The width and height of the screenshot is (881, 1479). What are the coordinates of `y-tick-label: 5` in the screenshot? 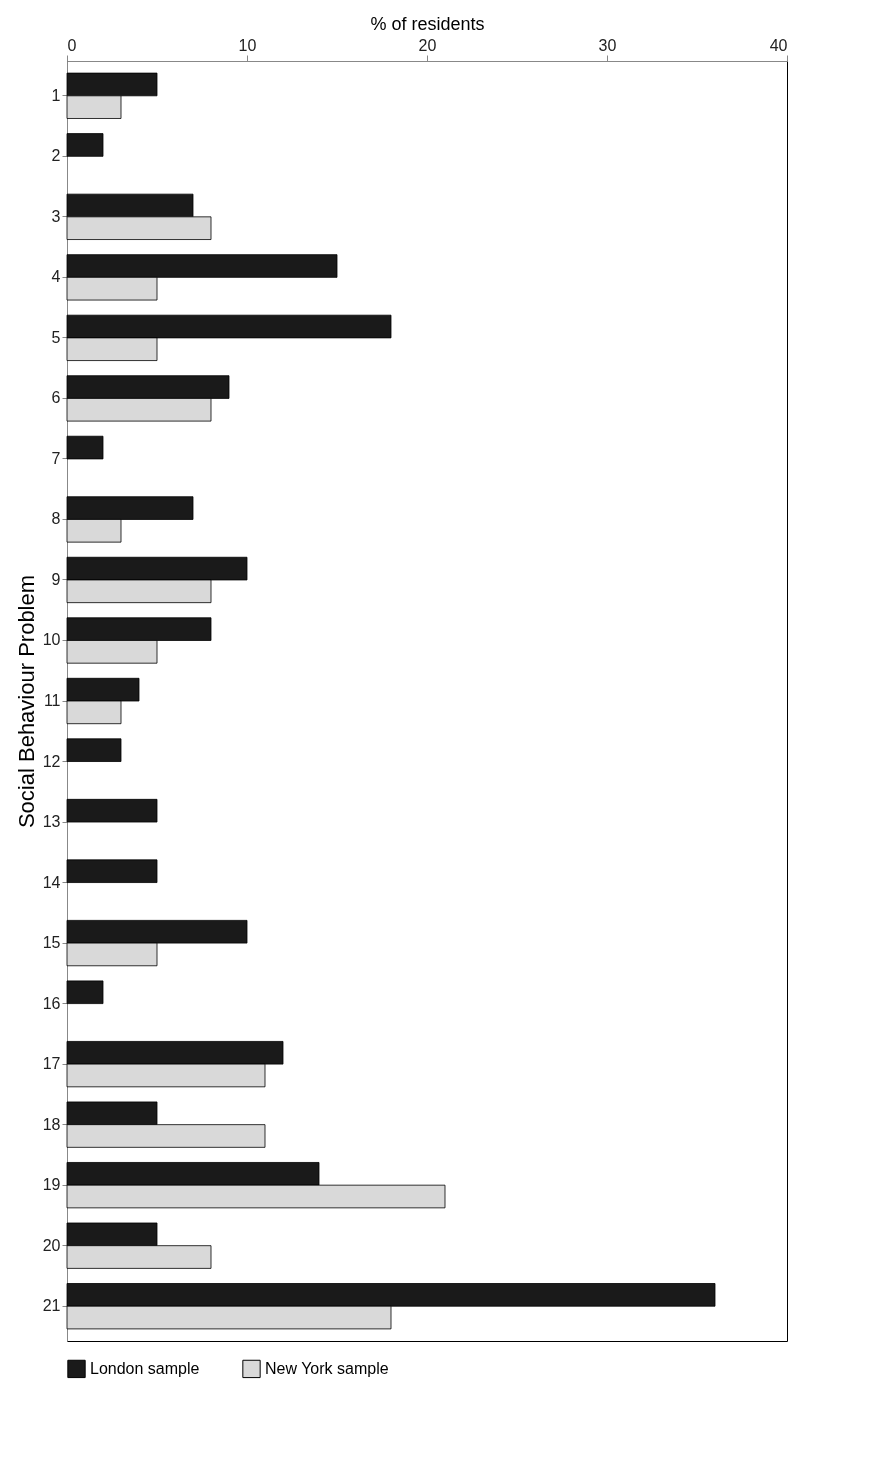 It's located at (56, 337).